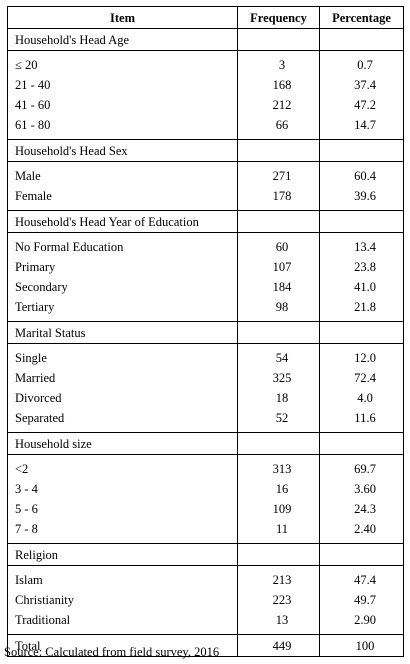  What do you see at coordinates (361, 173) in the screenshot?
I see `row-percentage: 60.4` at bounding box center [361, 173].